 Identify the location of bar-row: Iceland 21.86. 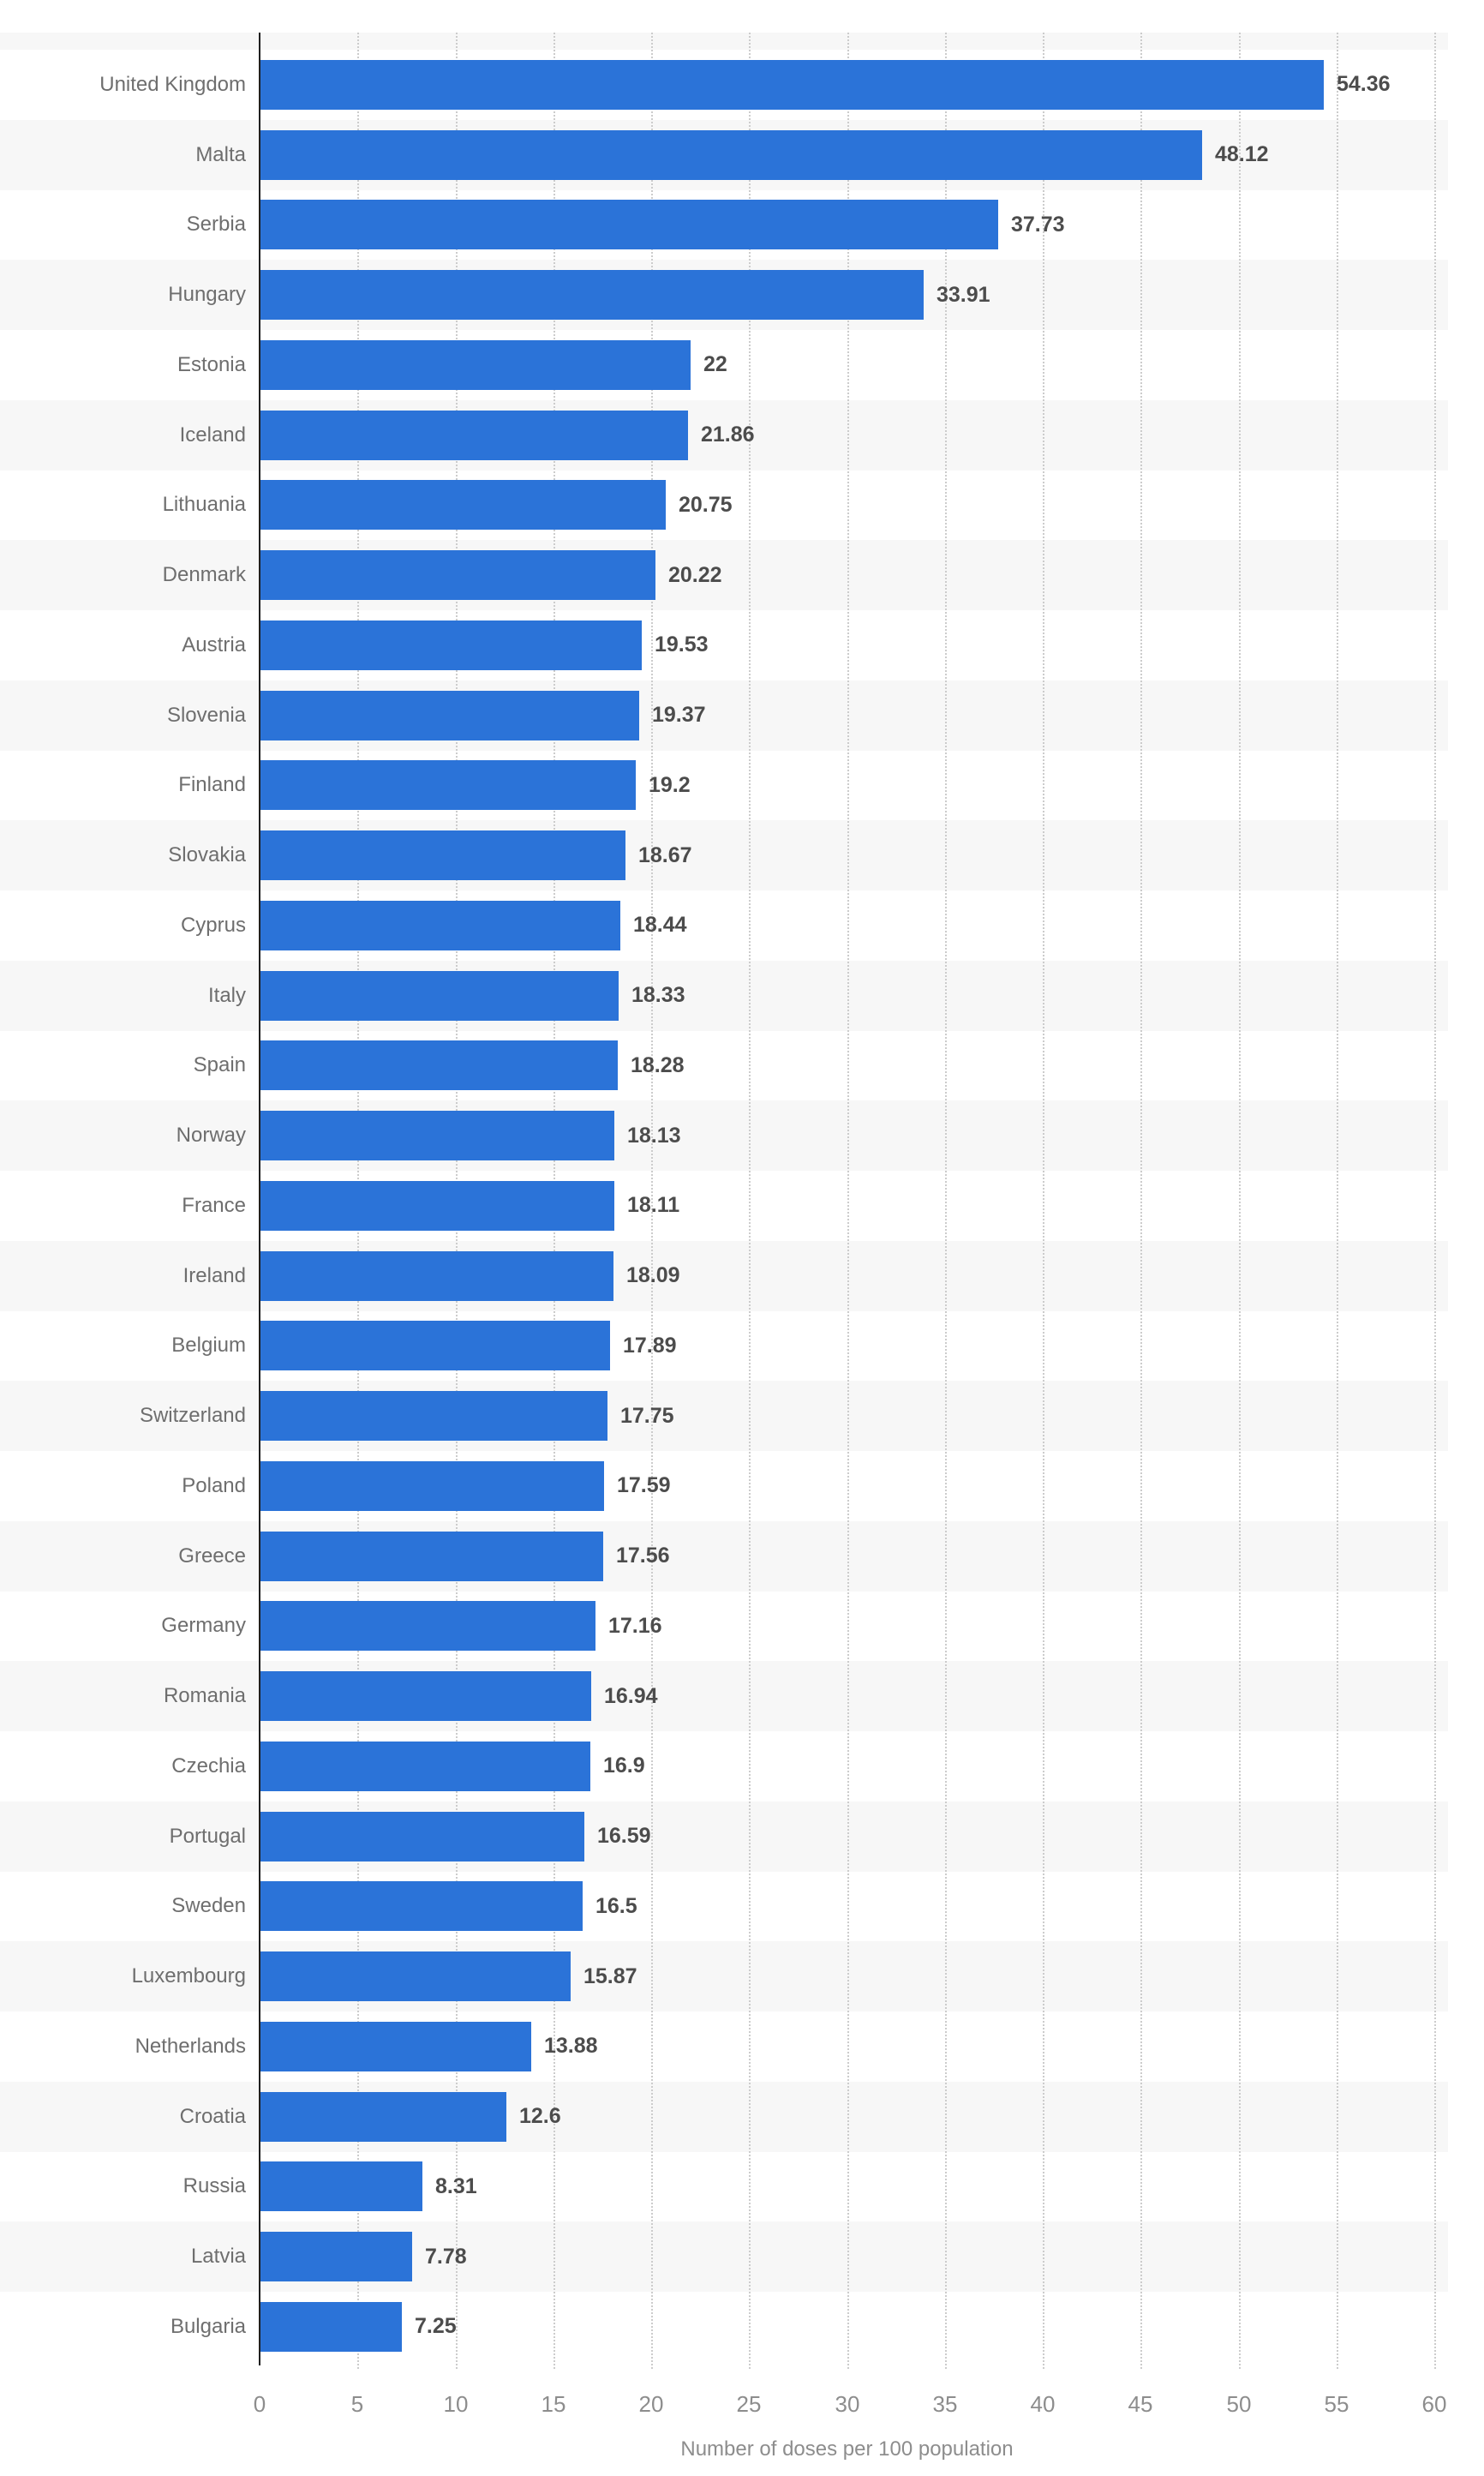
(742, 435).